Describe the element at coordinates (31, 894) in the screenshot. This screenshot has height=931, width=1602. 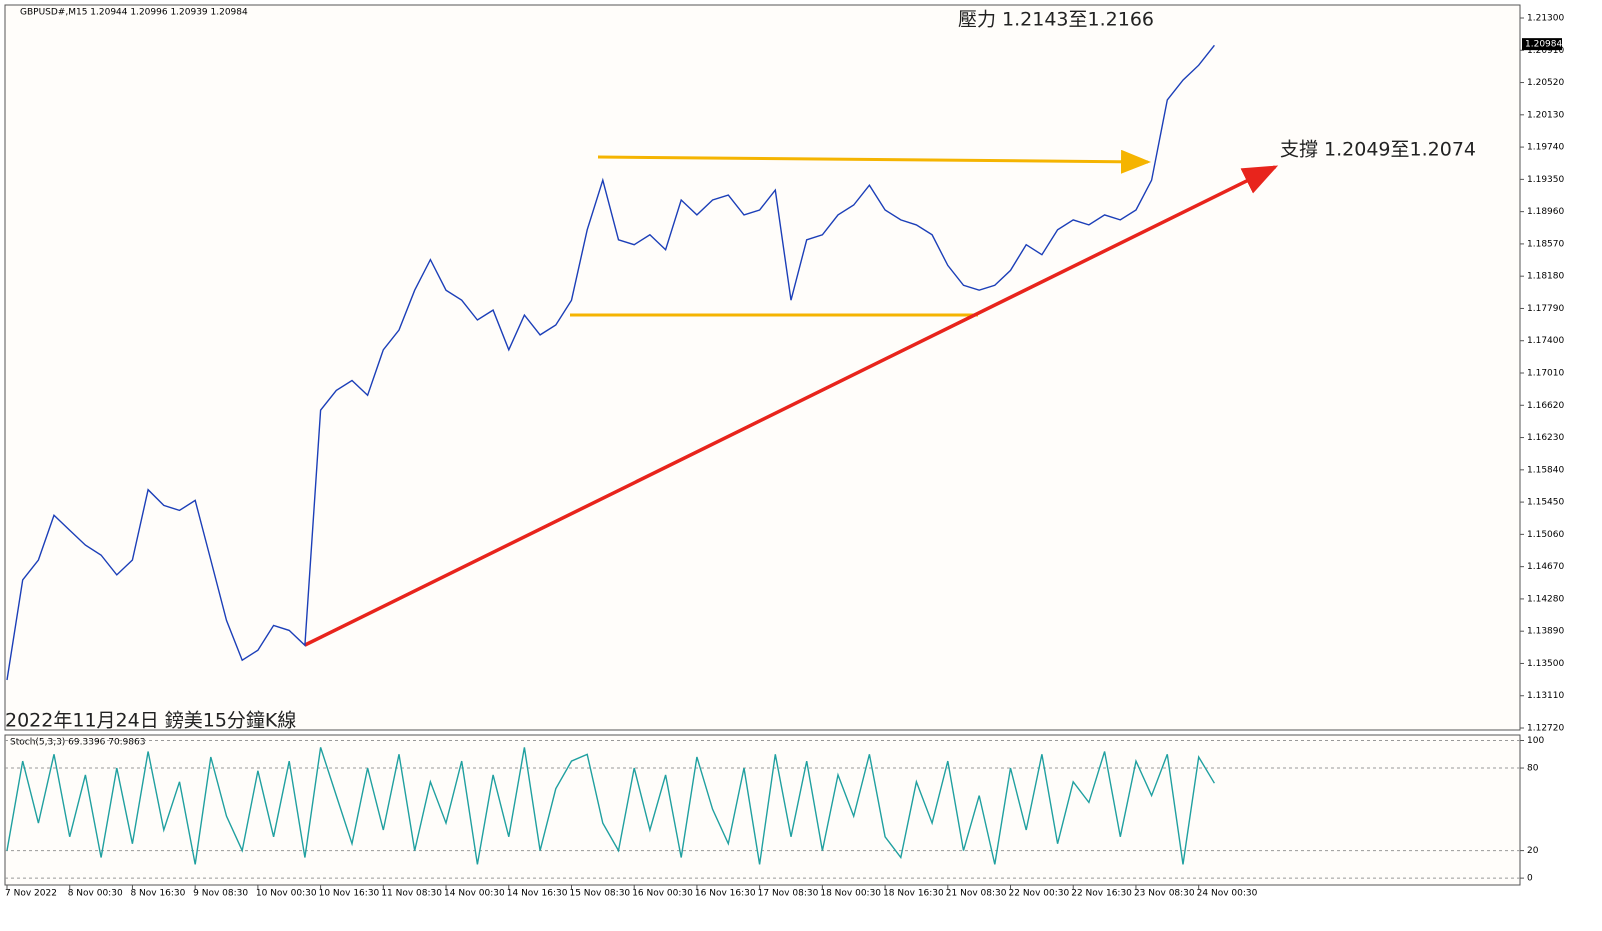
I see `x-tick-label: 7 Nov 2022` at that location.